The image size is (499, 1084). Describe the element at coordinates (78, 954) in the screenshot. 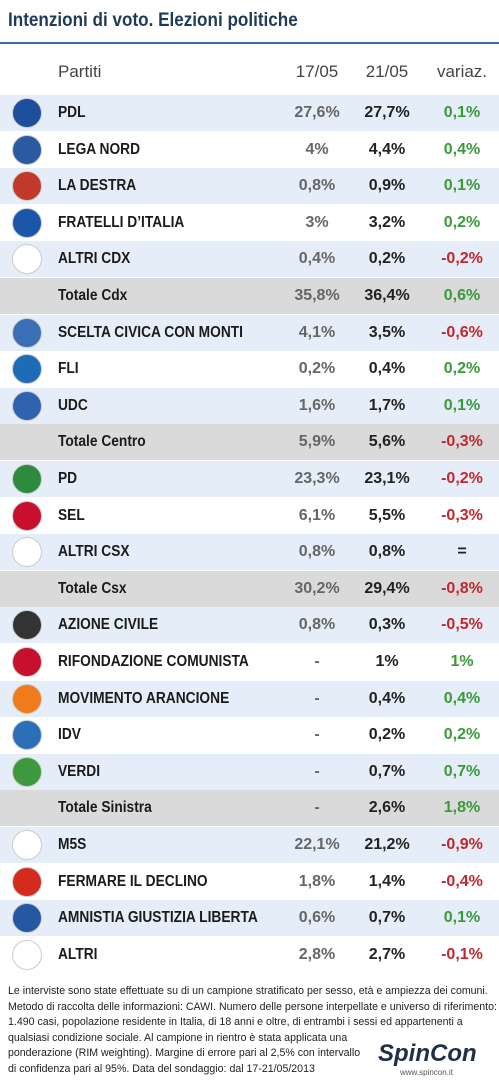

I see `party-name: ALTRI` at that location.